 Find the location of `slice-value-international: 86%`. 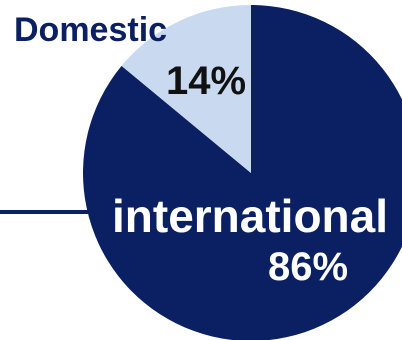

slice-value-international: 86% is located at coordinates (308, 267).